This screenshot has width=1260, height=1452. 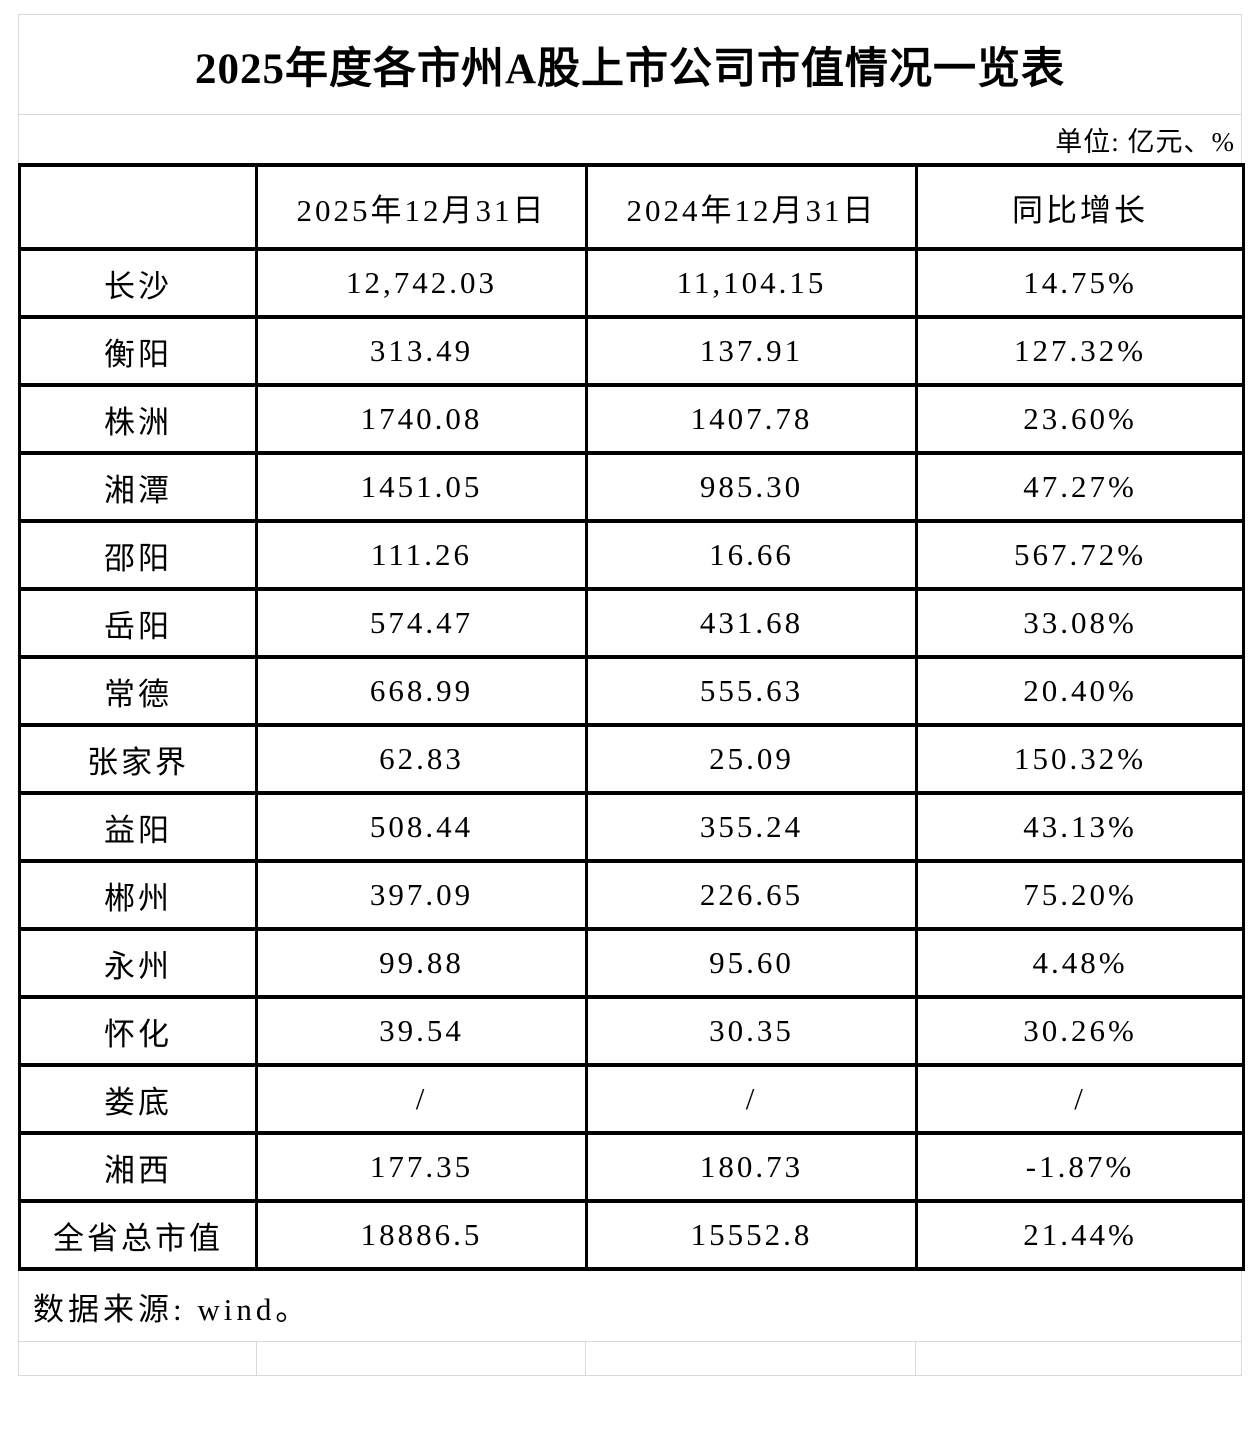 What do you see at coordinates (138, 555) in the screenshot?
I see `region-cell: 邵阳` at bounding box center [138, 555].